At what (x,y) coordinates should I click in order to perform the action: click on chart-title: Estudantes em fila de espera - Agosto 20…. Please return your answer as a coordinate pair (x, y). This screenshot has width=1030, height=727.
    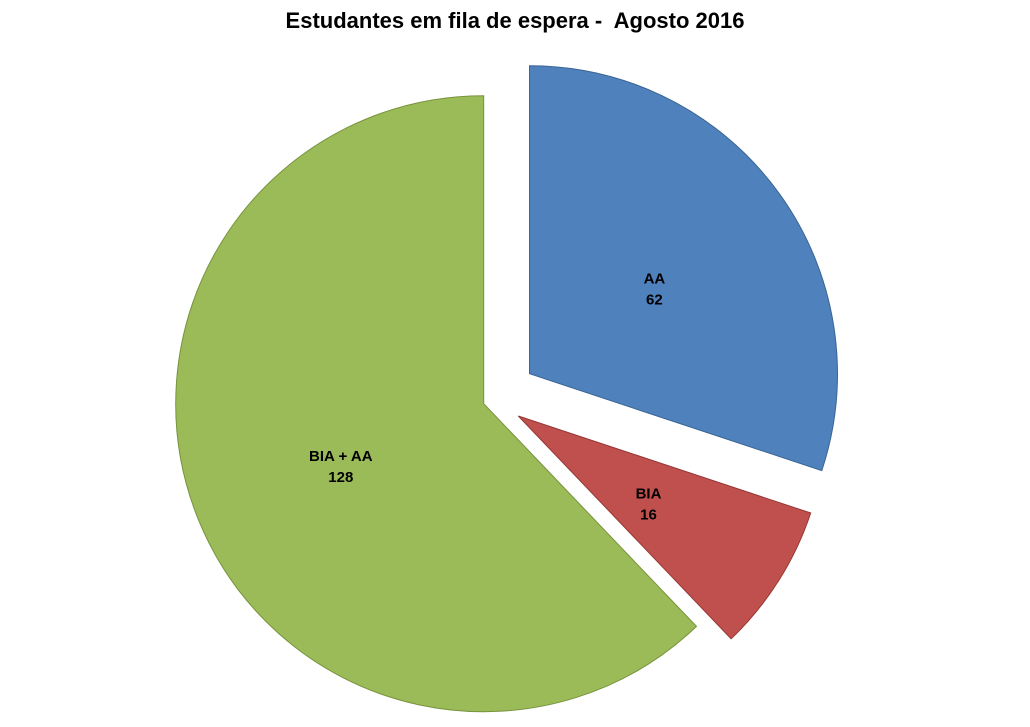
    Looking at the image, I should click on (515, 20).